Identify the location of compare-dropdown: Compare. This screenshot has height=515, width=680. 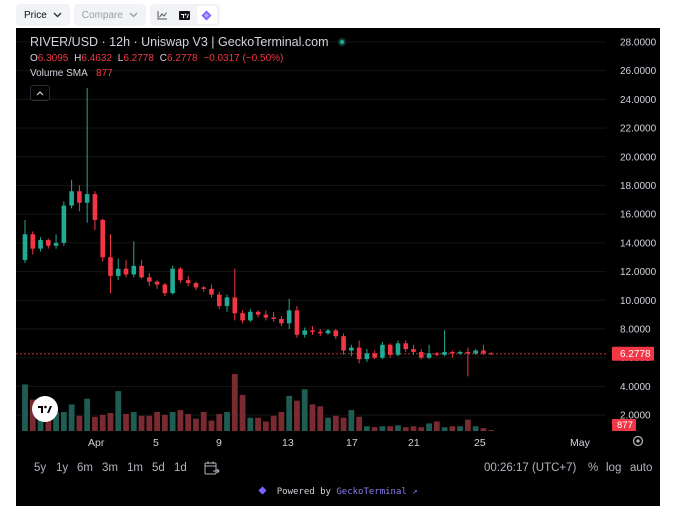
(109, 15).